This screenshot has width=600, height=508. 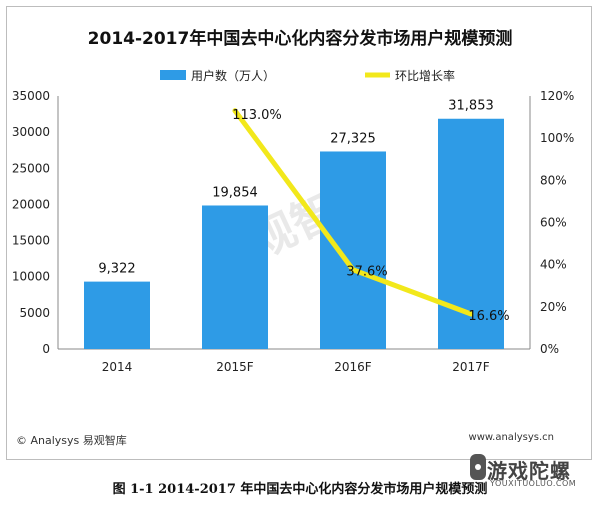 I want to click on x-tick-label: 2017F, so click(x=471, y=367).